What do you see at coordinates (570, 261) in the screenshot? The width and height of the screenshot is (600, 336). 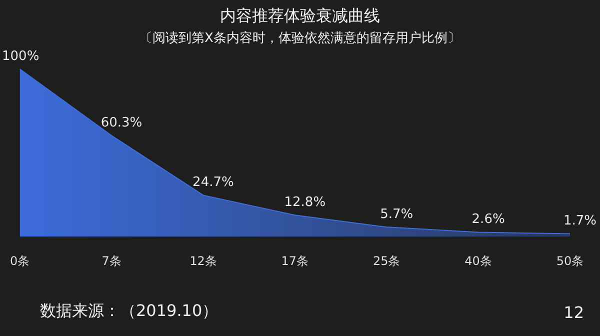 I see `x-tick-label: 50条` at bounding box center [570, 261].